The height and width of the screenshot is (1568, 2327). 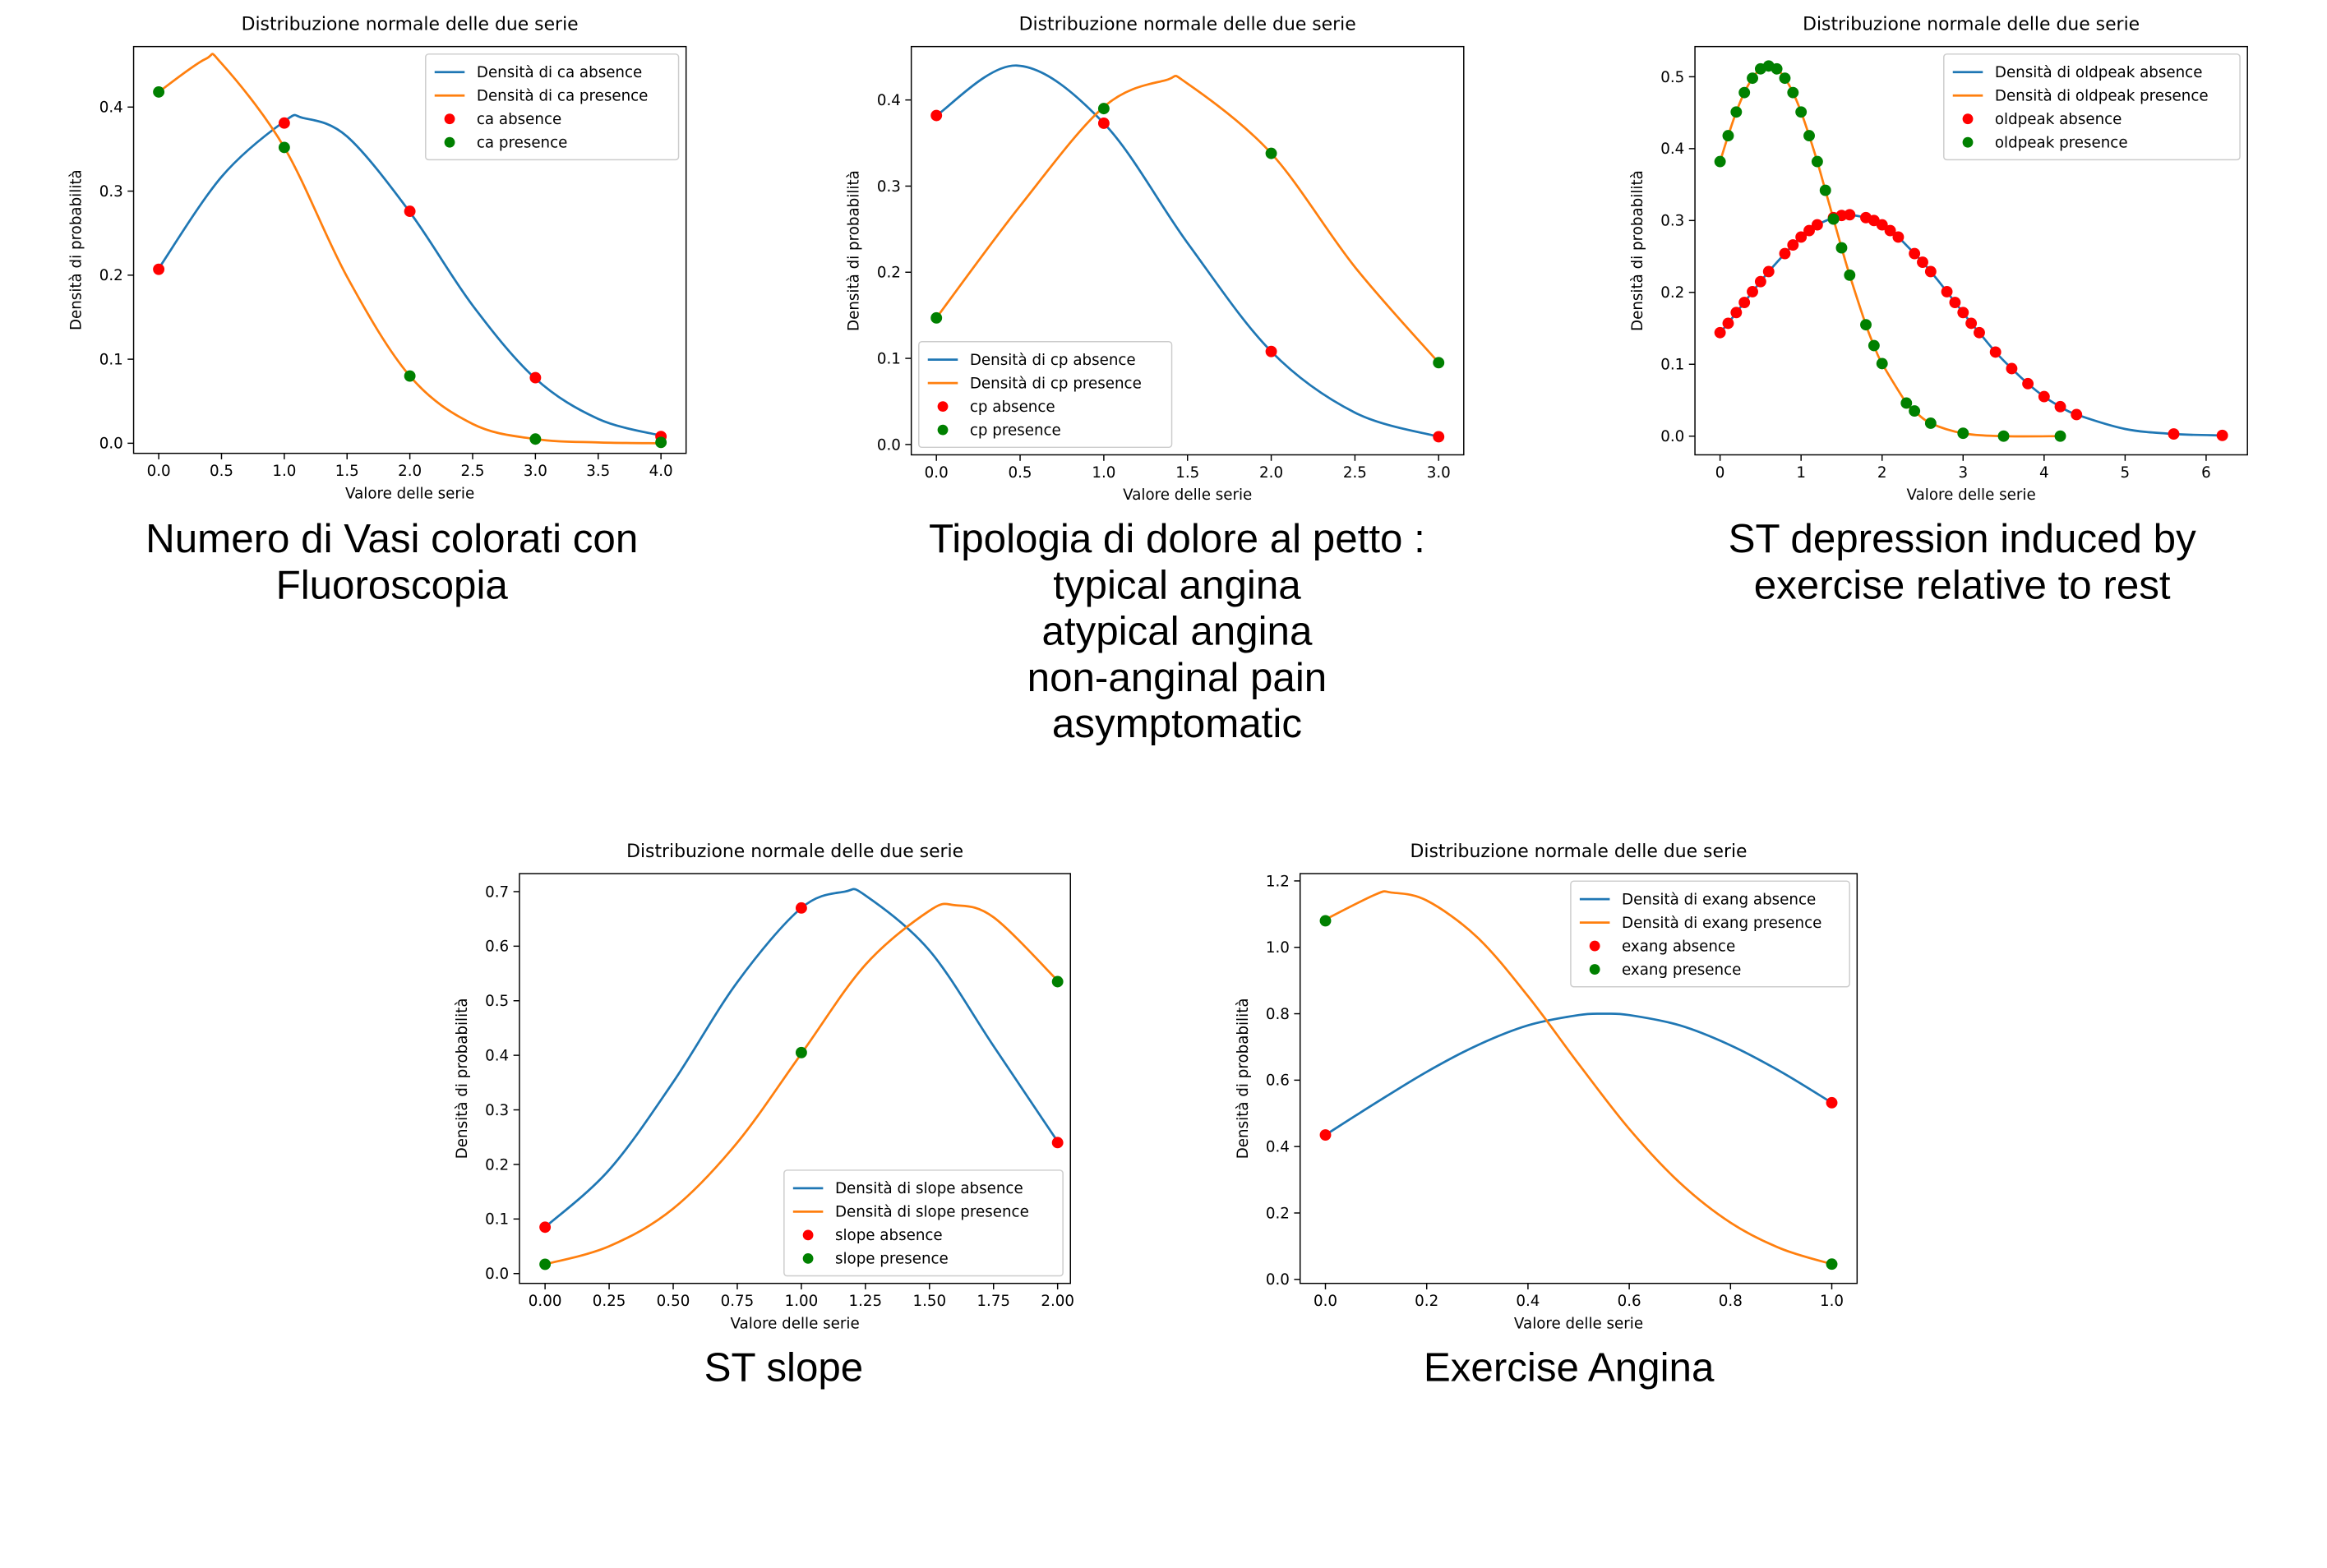 What do you see at coordinates (1528, 1301) in the screenshot?
I see `x-tick-label: 0.4` at bounding box center [1528, 1301].